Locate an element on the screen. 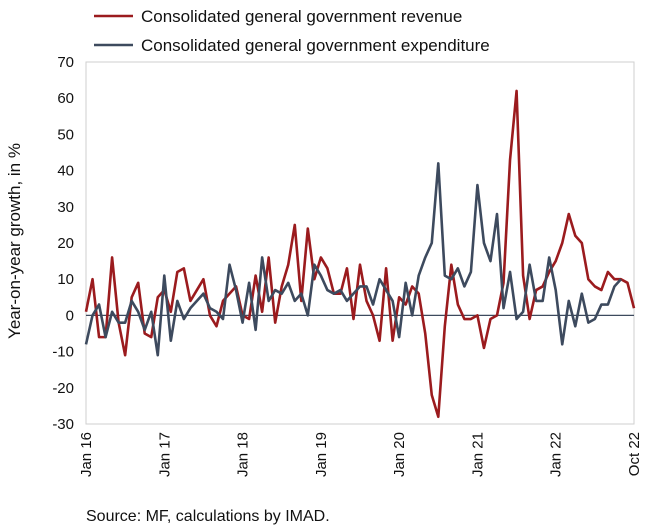 The width and height of the screenshot is (651, 532). y-tick-label: 0 is located at coordinates (70, 315).